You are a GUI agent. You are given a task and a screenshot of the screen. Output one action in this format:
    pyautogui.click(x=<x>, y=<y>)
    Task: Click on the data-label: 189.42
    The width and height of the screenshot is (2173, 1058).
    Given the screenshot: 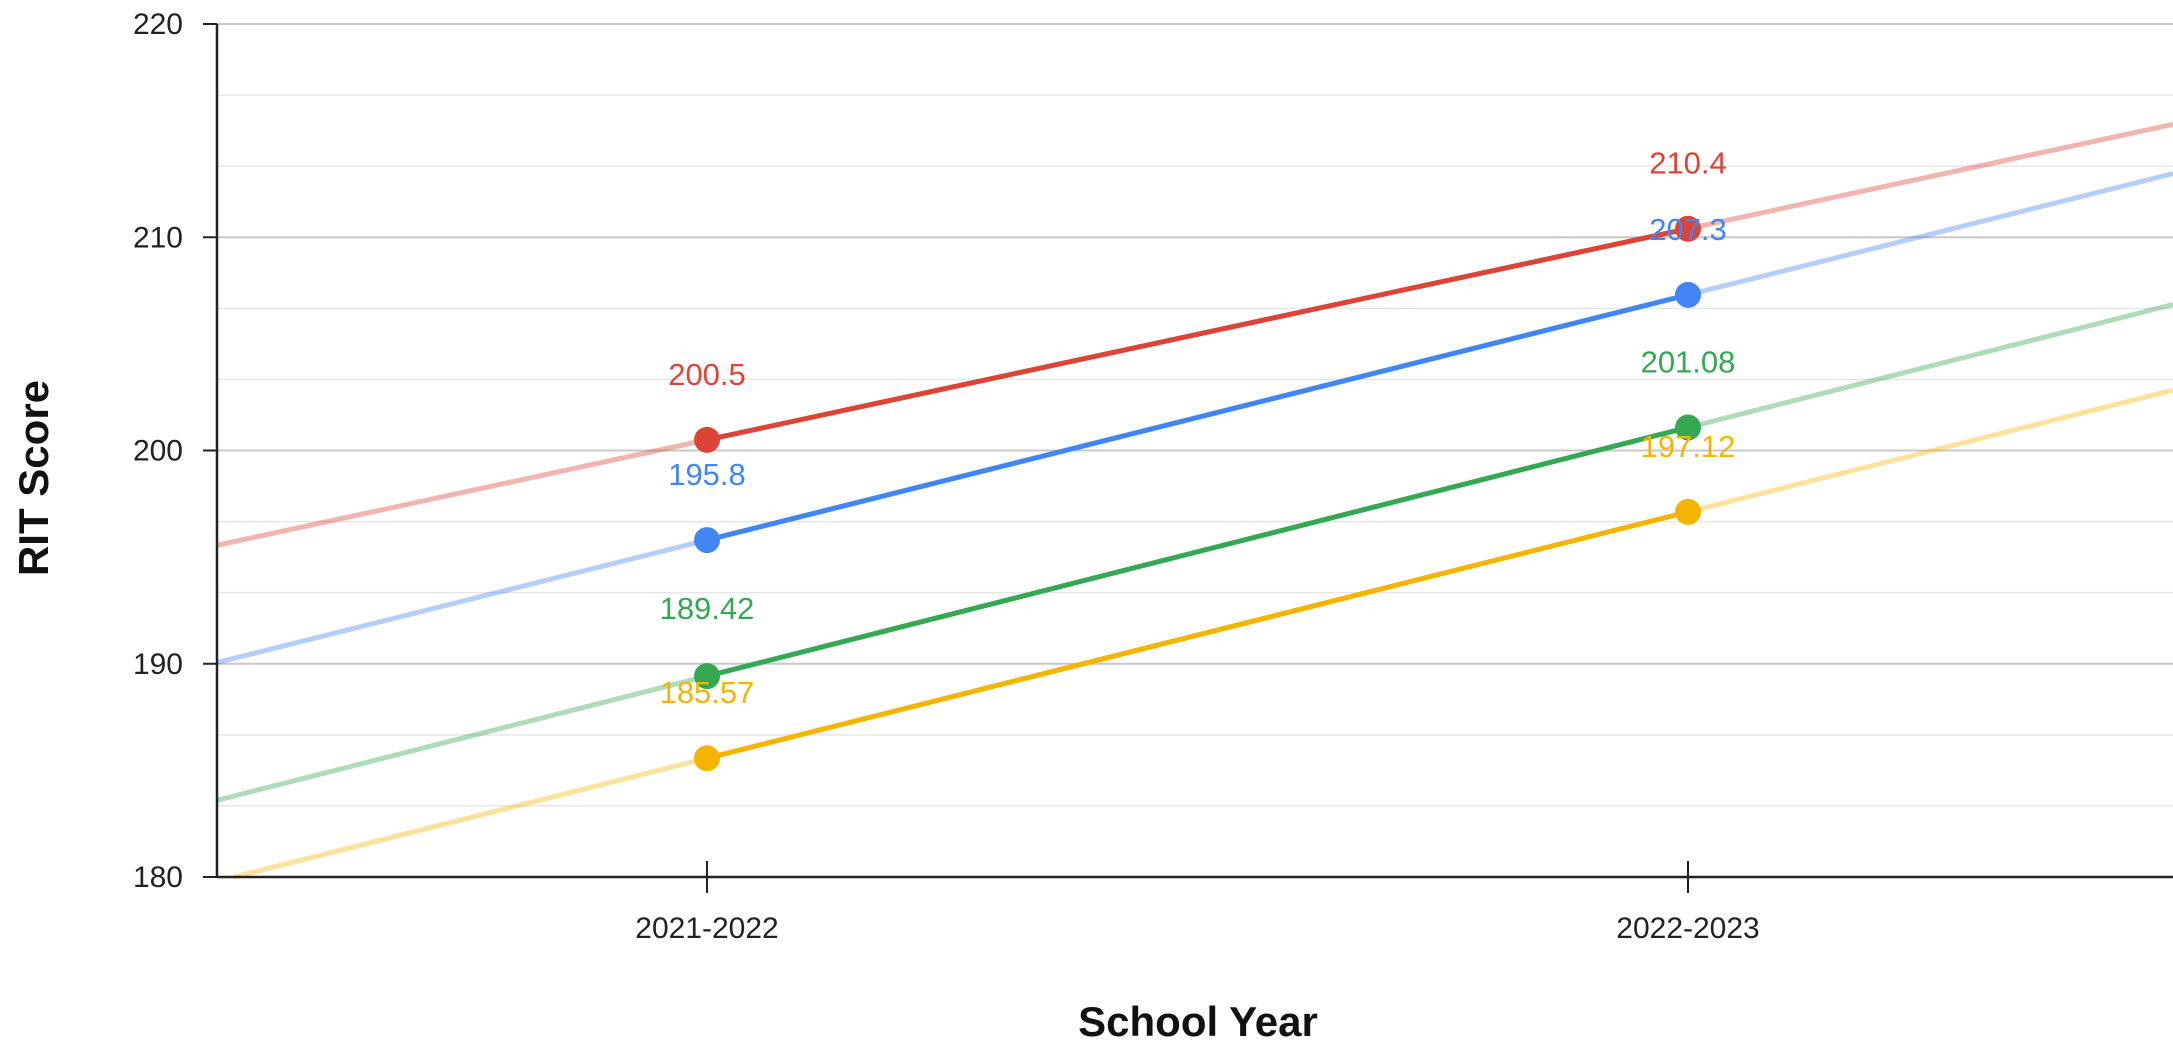 What is the action you would take?
    pyautogui.click(x=707, y=608)
    